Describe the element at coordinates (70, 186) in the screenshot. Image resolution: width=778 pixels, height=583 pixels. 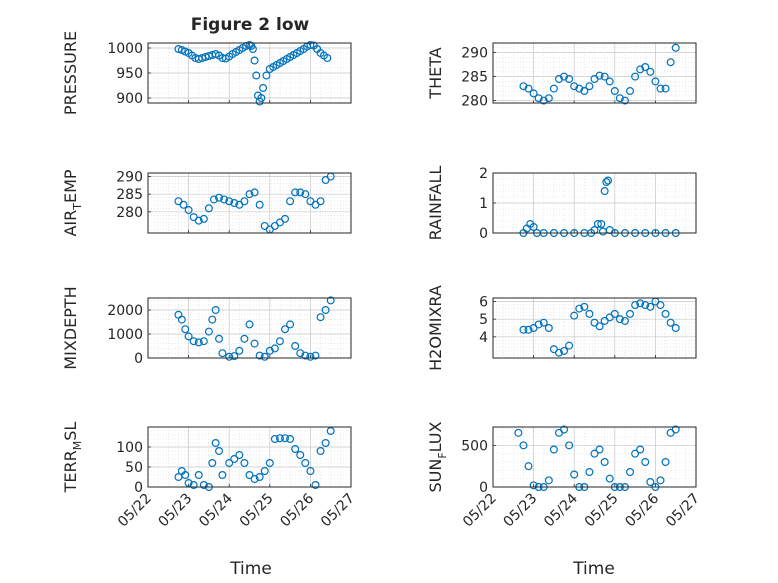
I see `y-axis-label-suffix: EMP` at that location.